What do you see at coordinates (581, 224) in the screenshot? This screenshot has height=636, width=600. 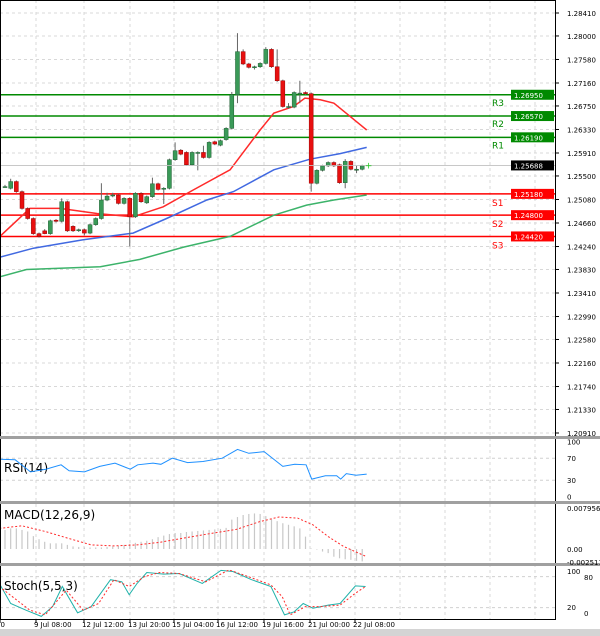 I see `y-tick-label: 1.24660` at bounding box center [581, 224].